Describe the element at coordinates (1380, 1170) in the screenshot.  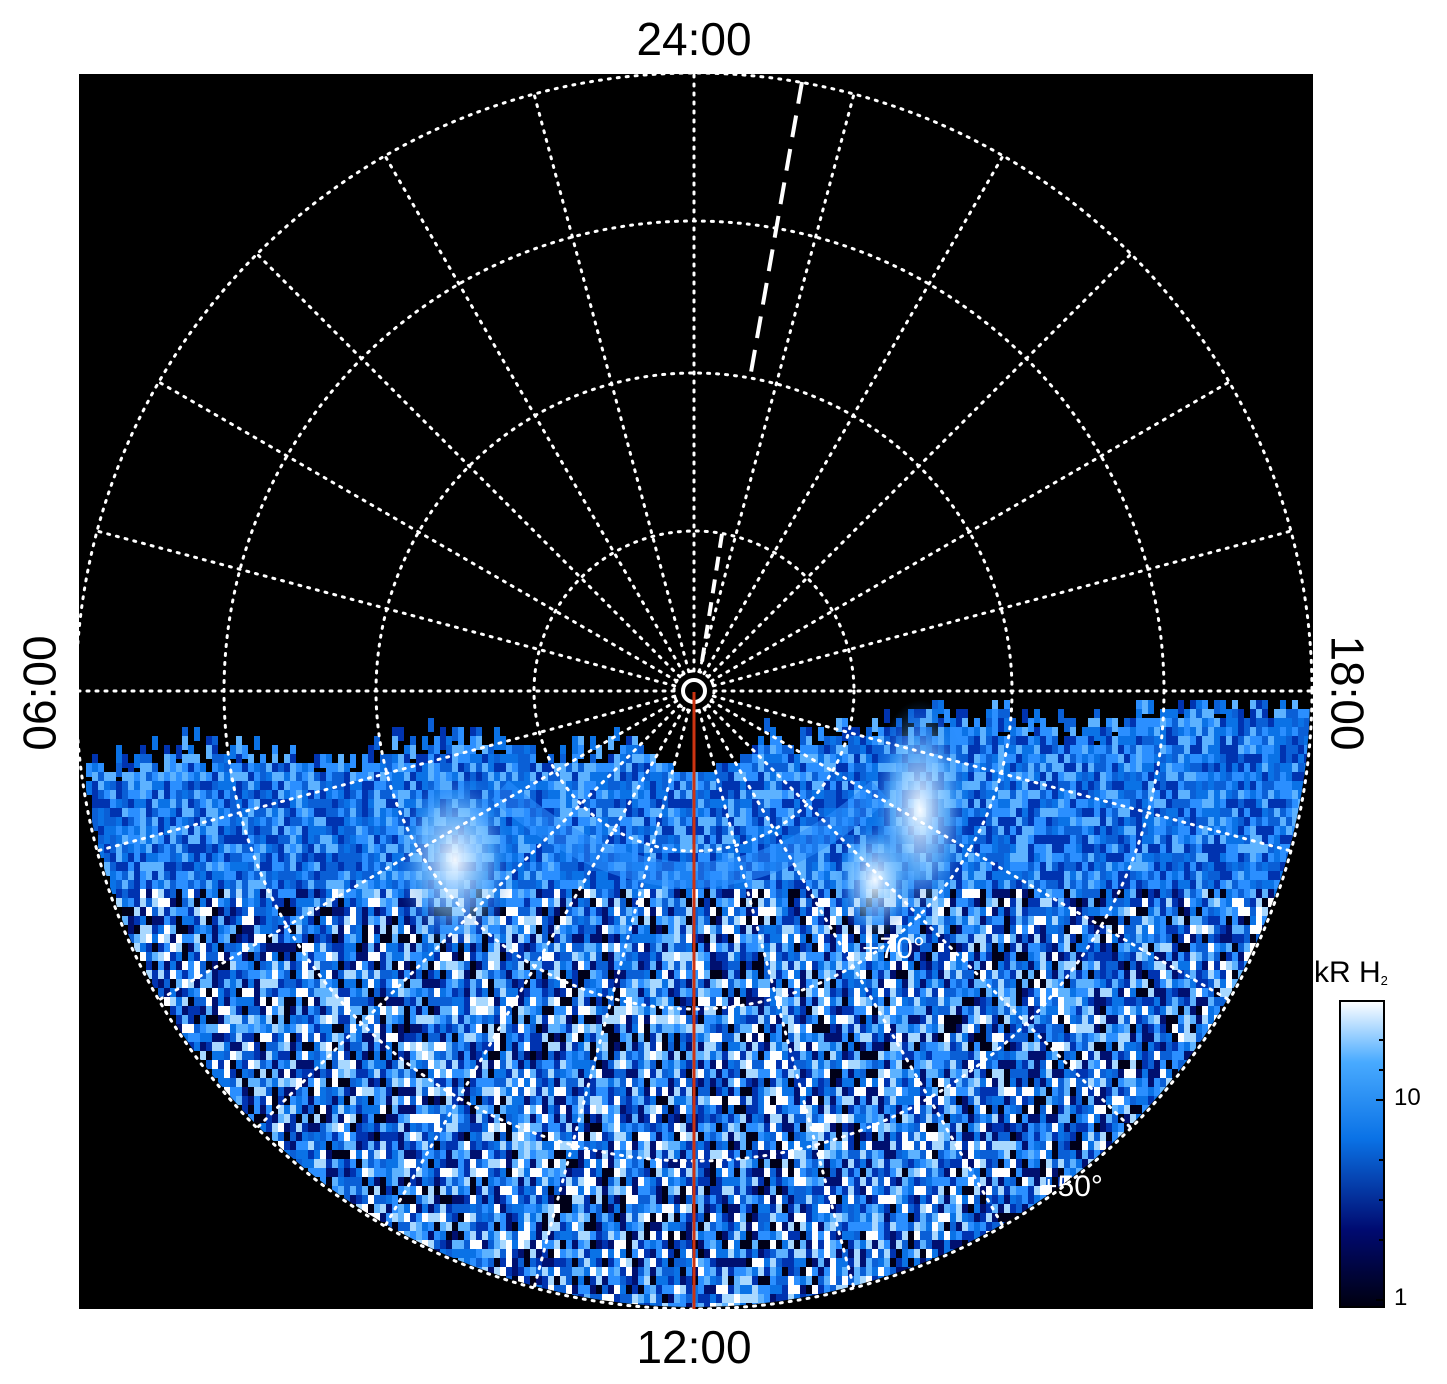
I see `colorbar-ticks` at that location.